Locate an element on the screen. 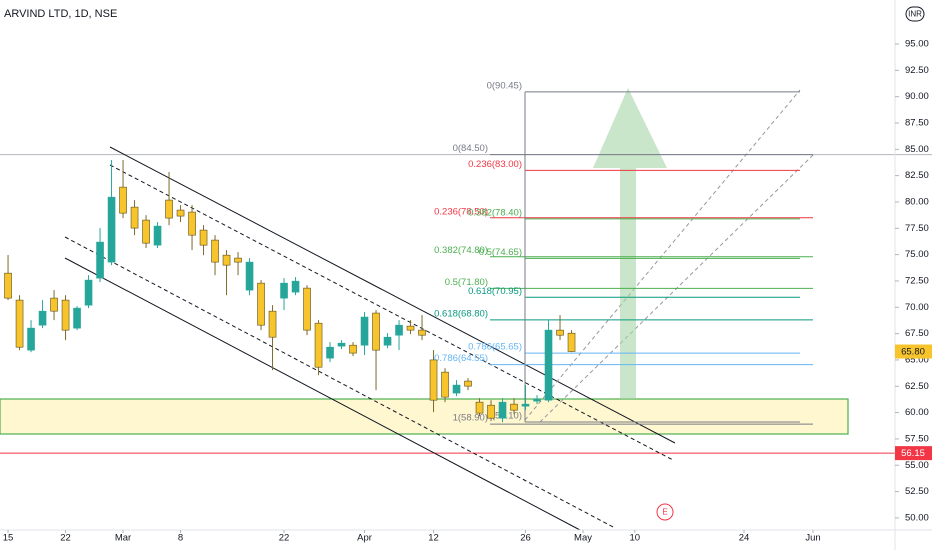 The height and width of the screenshot is (550, 932). price-tag-label: 65.80 is located at coordinates (913, 352).